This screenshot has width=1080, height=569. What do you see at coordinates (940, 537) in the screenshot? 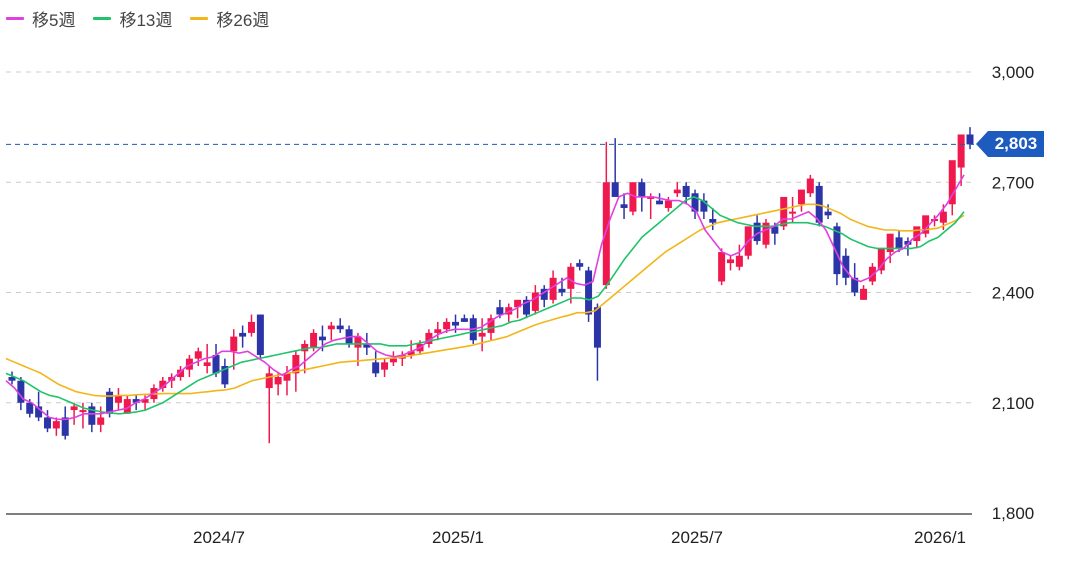
I see `x-tick-label: 2026/1` at bounding box center [940, 537].